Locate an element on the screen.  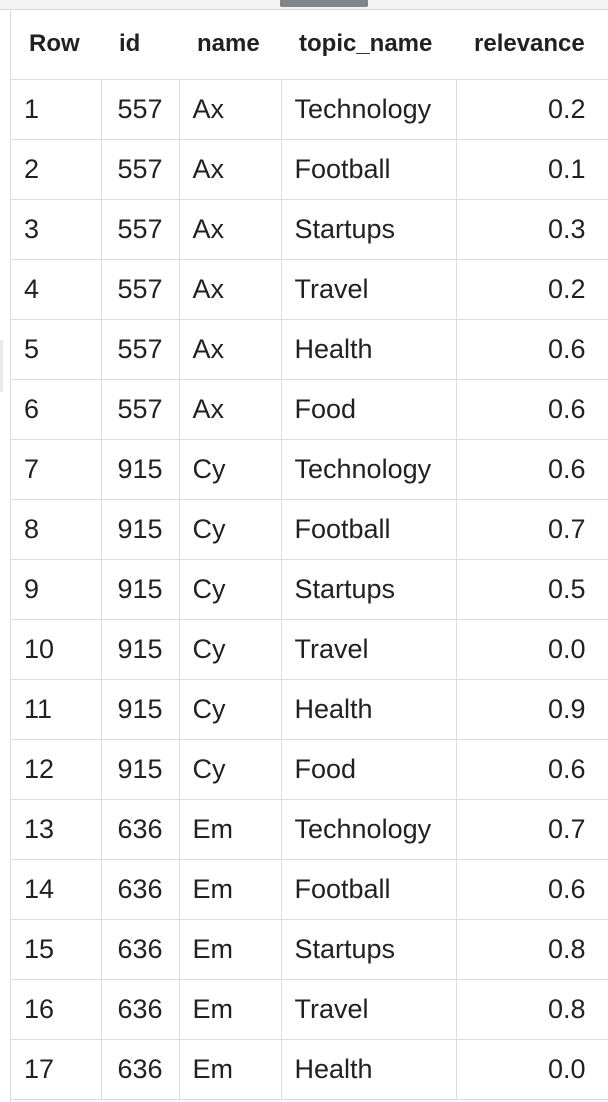
table-row: 2 557 Ax Football 0.1 is located at coordinates (309, 169).